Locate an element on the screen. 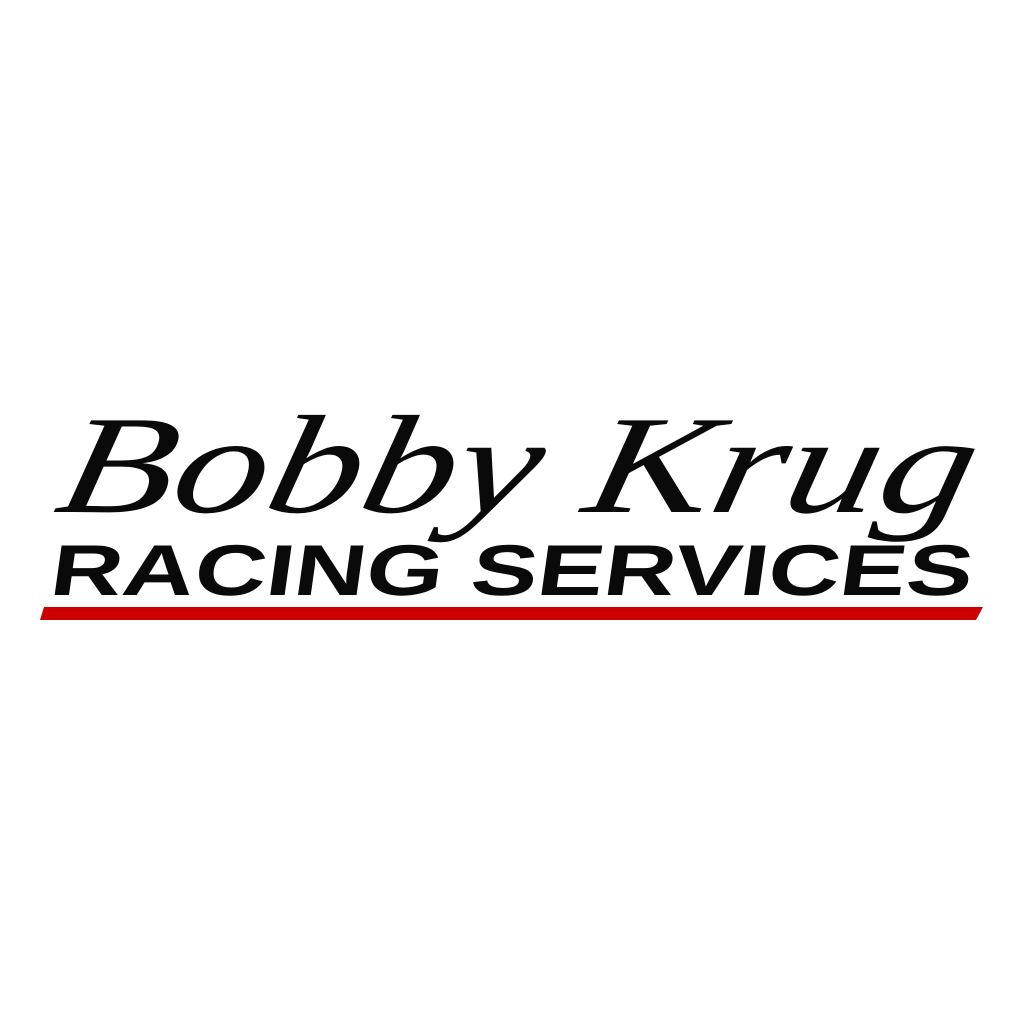 This screenshot has height=1024, width=1024. red-underline-bar is located at coordinates (511, 613).